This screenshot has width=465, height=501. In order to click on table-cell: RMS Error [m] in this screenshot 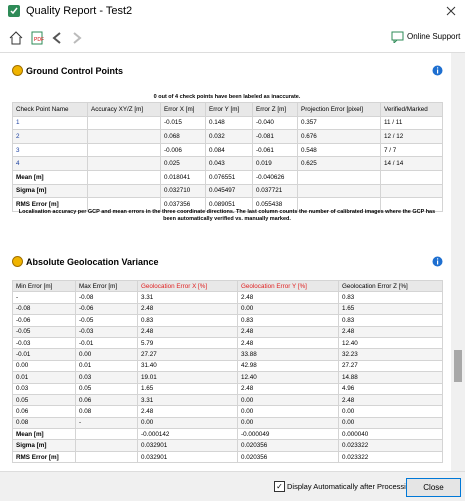, I will do `click(44, 457)`.